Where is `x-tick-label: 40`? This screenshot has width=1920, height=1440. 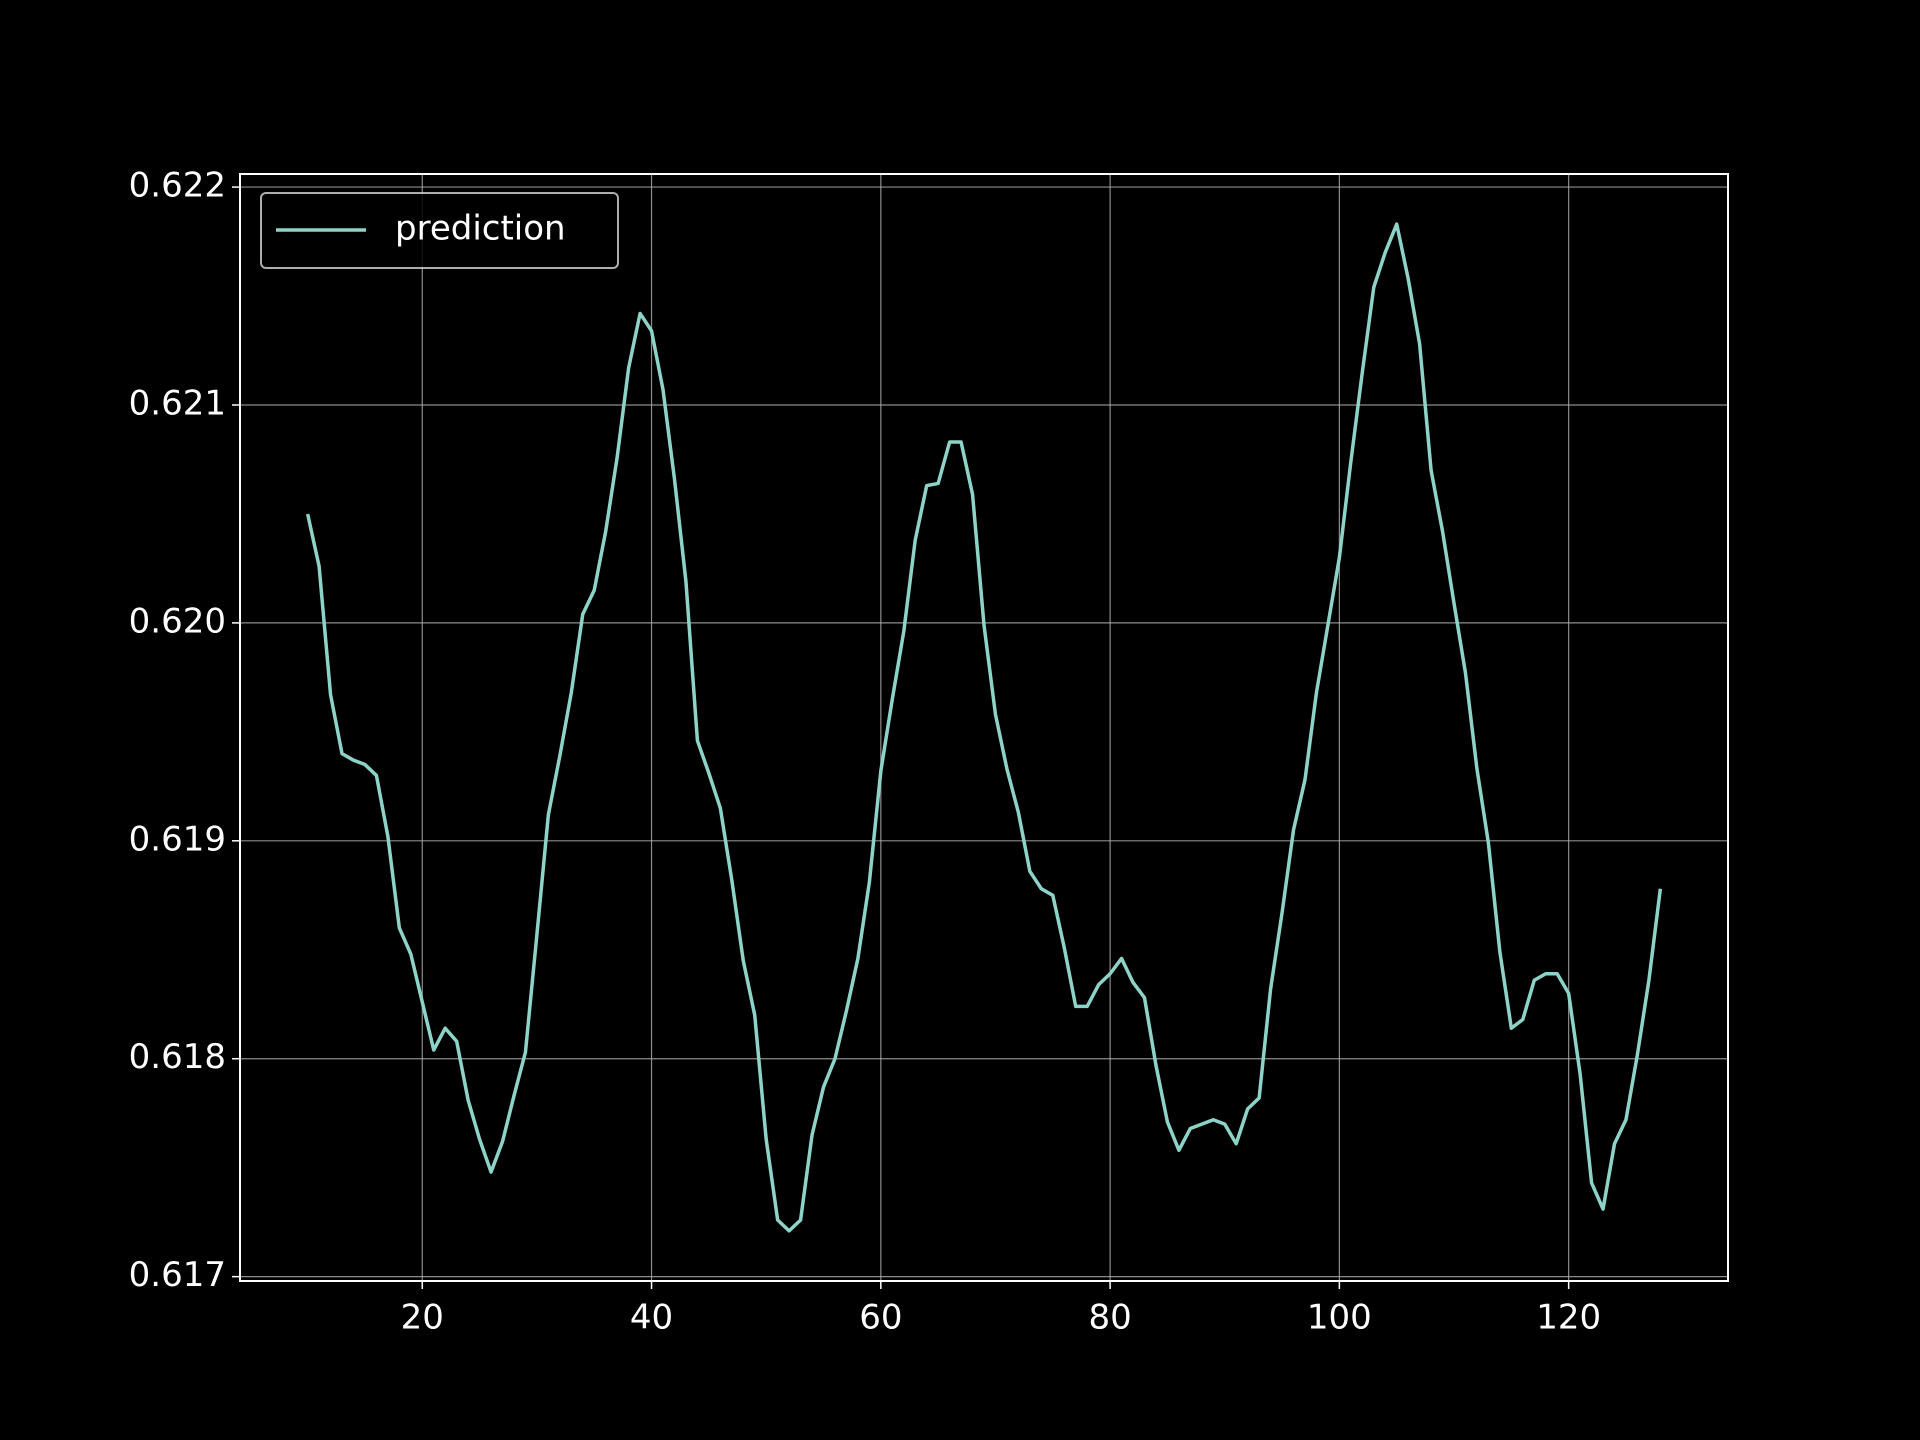
x-tick-label: 40 is located at coordinates (651, 1318).